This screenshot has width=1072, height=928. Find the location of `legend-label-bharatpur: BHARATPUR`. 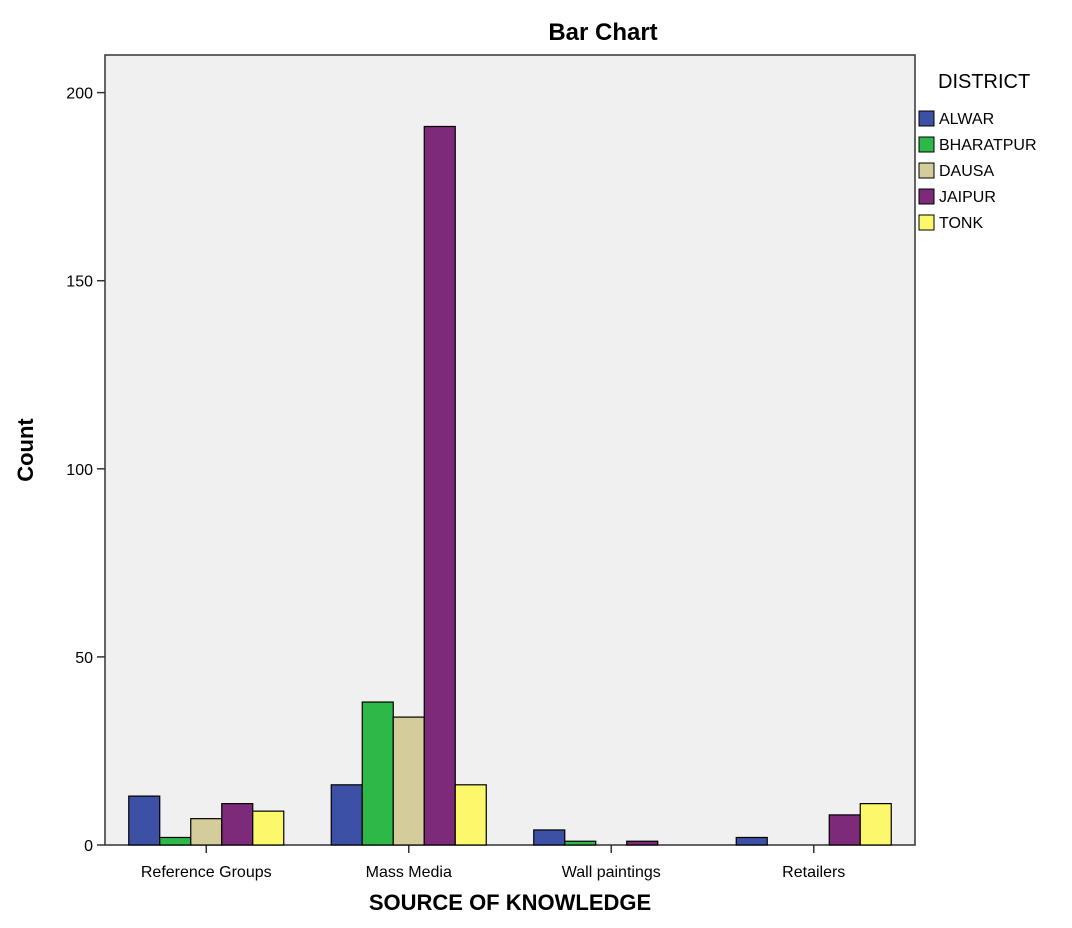

legend-label-bharatpur: BHARATPUR is located at coordinates (988, 145).